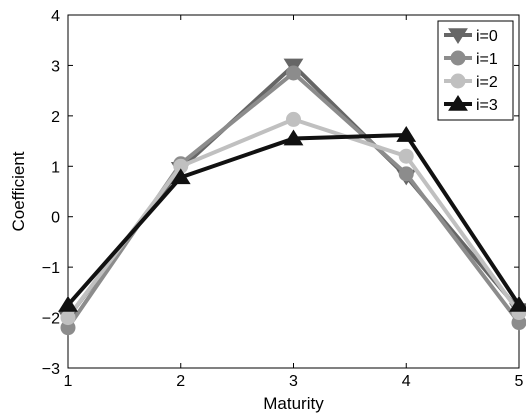 The width and height of the screenshot is (526, 414). Describe the element at coordinates (293, 403) in the screenshot. I see `x-axis-label: Maturity` at that location.